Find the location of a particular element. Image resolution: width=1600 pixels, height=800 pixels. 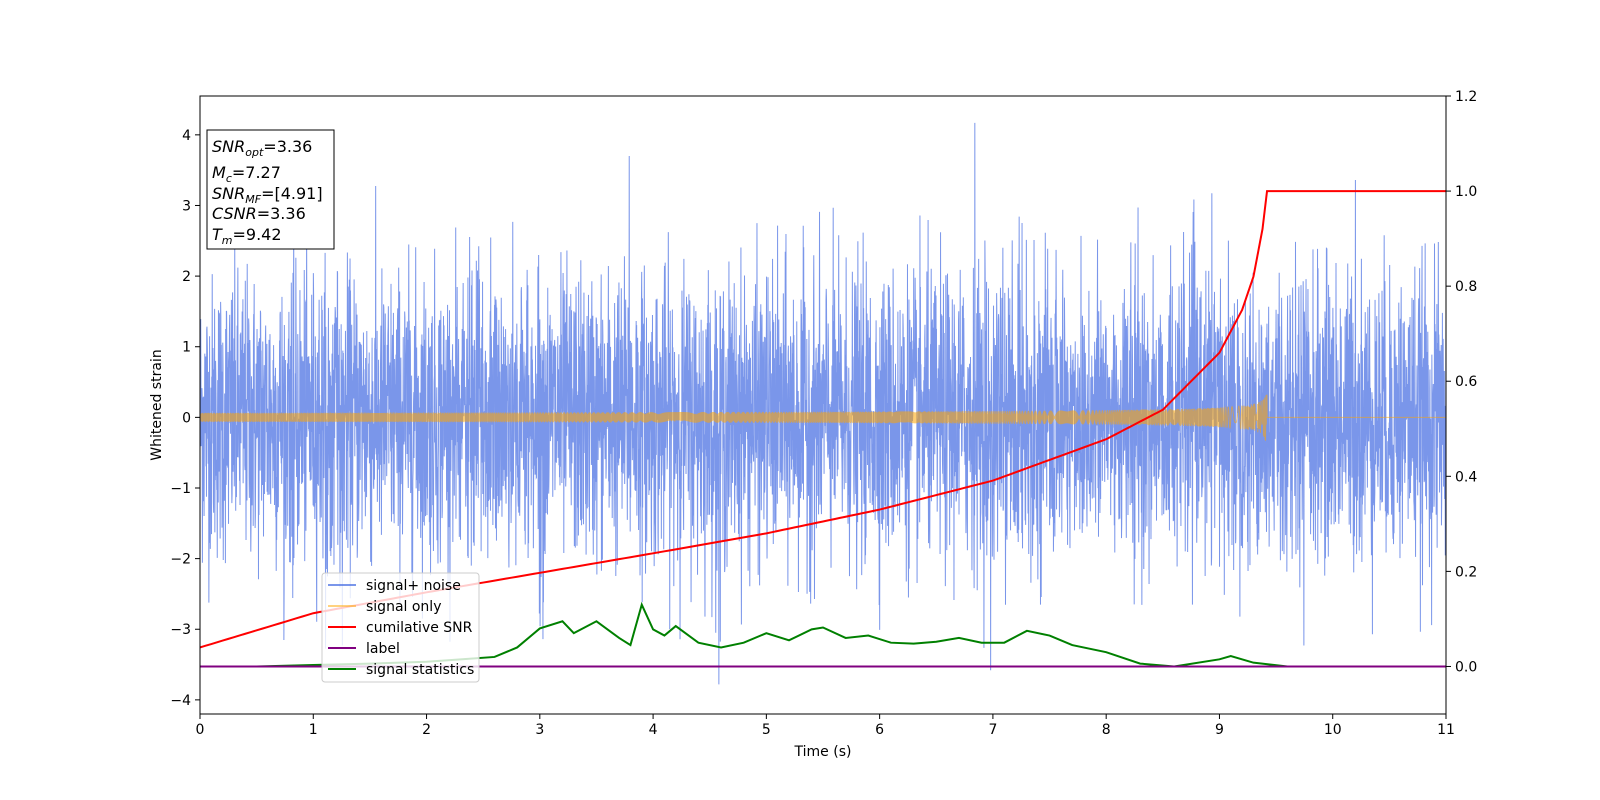

y2-tick-label: 0.8 is located at coordinates (1466, 287).